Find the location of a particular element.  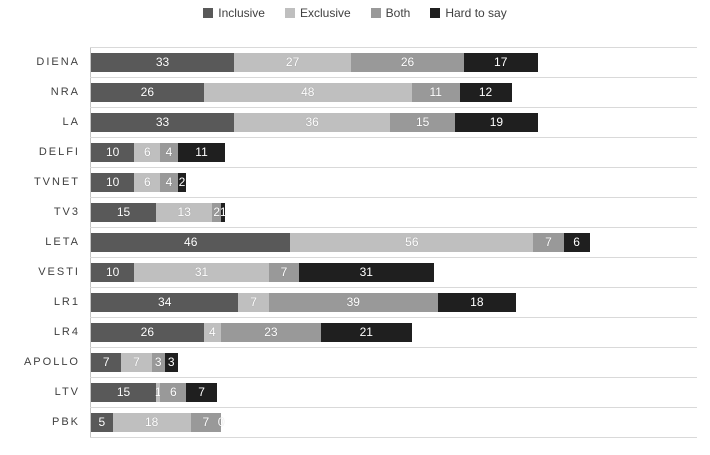

bar-value-label: 2 is located at coordinates (217, 212).